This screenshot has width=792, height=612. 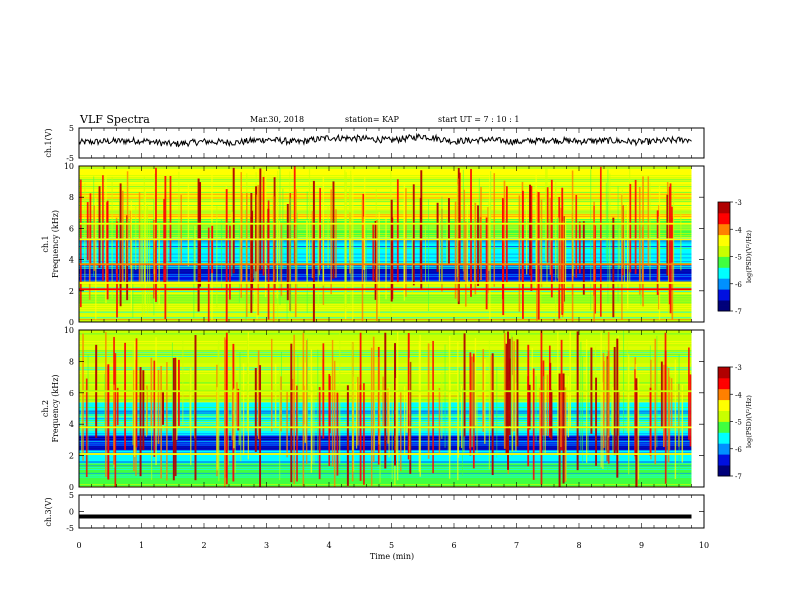 I want to click on ch1-waveform-panel: 5 -5, so click(x=385, y=143).